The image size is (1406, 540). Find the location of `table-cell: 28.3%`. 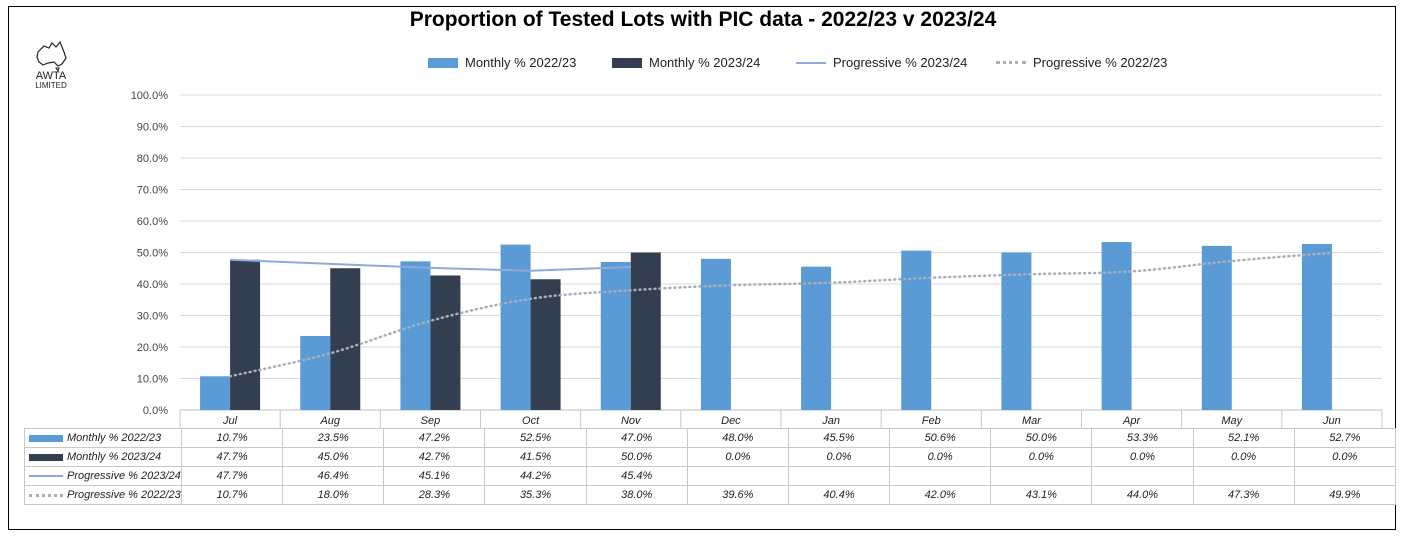

table-cell: 28.3% is located at coordinates (434, 495).